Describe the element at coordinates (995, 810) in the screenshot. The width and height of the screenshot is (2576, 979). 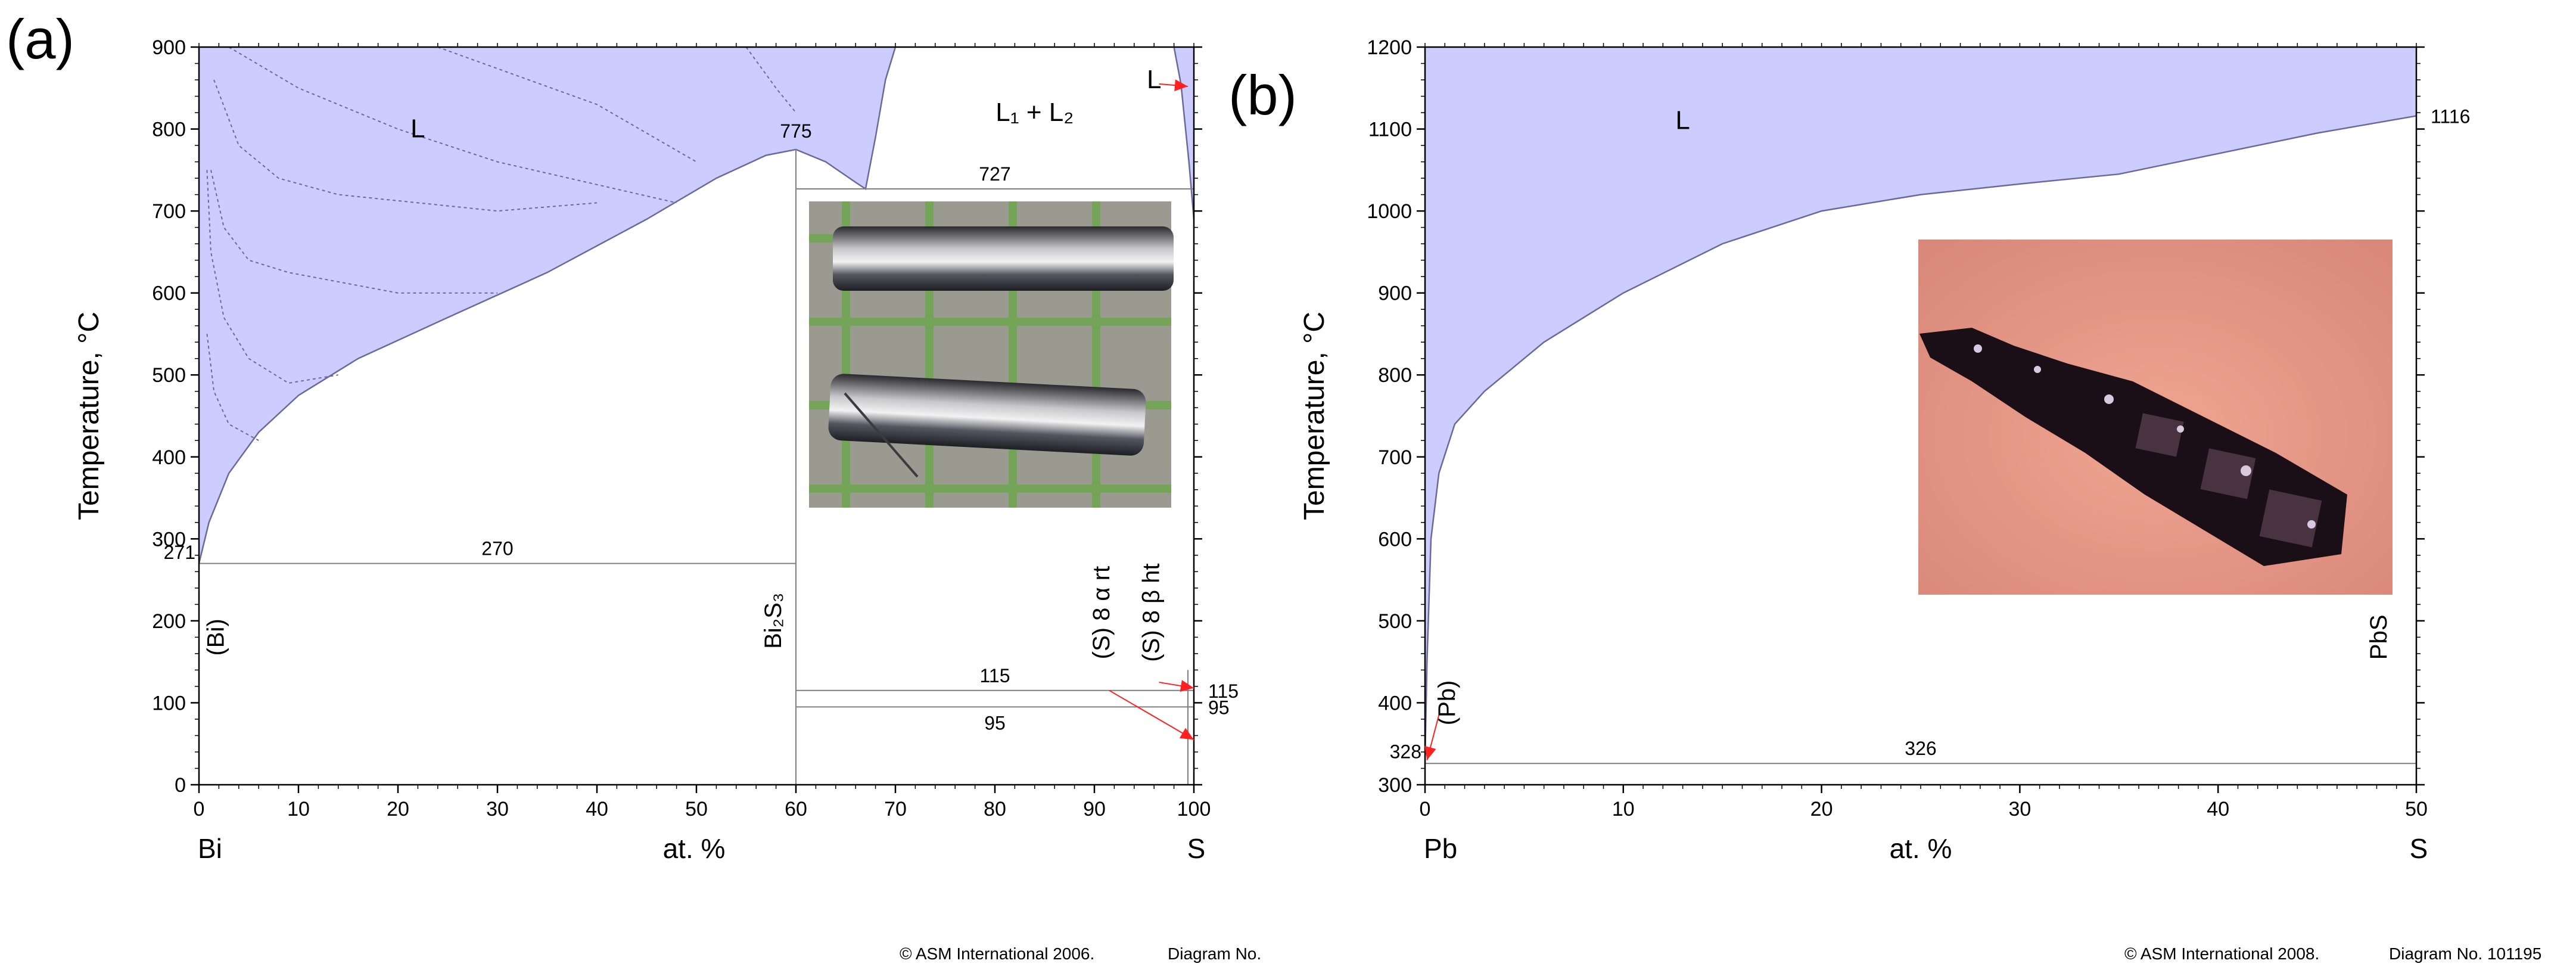
I see `x-tick-label-80: 80` at that location.